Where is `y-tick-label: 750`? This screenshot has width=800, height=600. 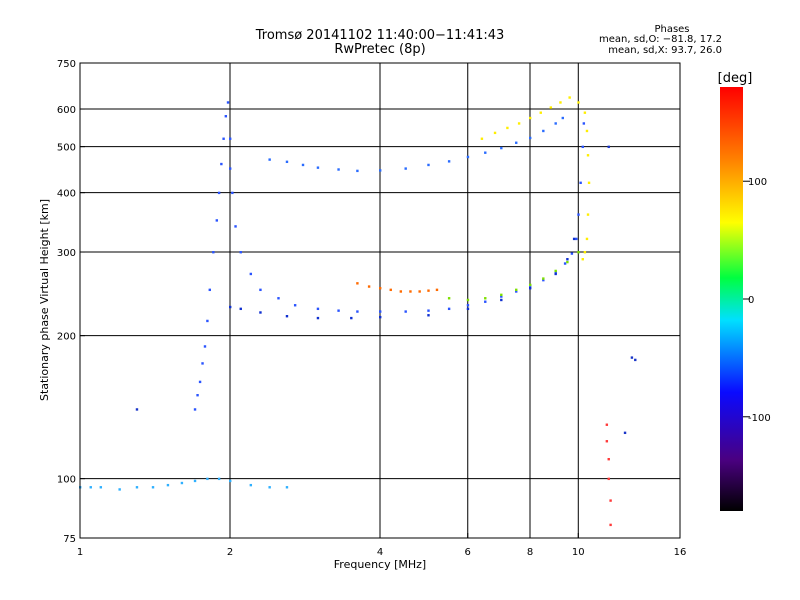
y-tick-label: 750 is located at coordinates (66, 64).